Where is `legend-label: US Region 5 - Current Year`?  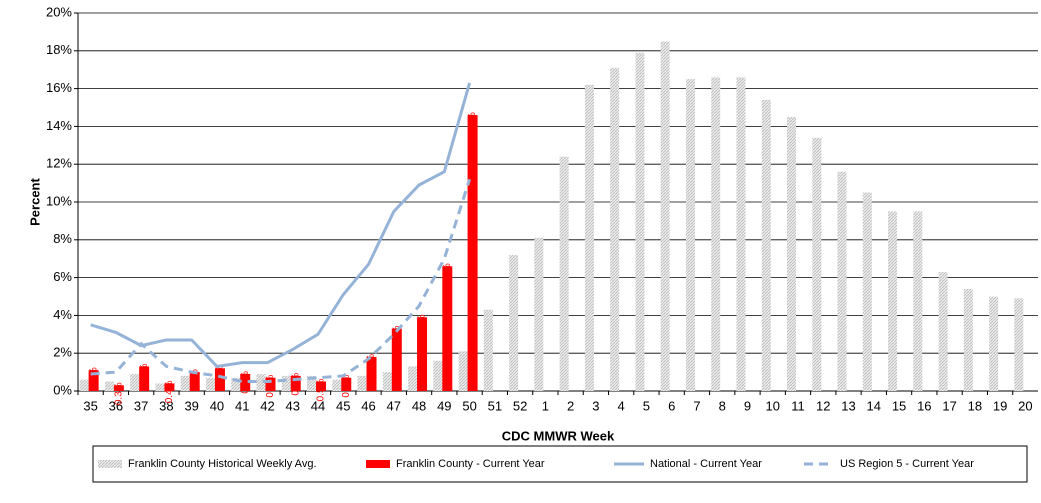 legend-label: US Region 5 - Current Year is located at coordinates (907, 464).